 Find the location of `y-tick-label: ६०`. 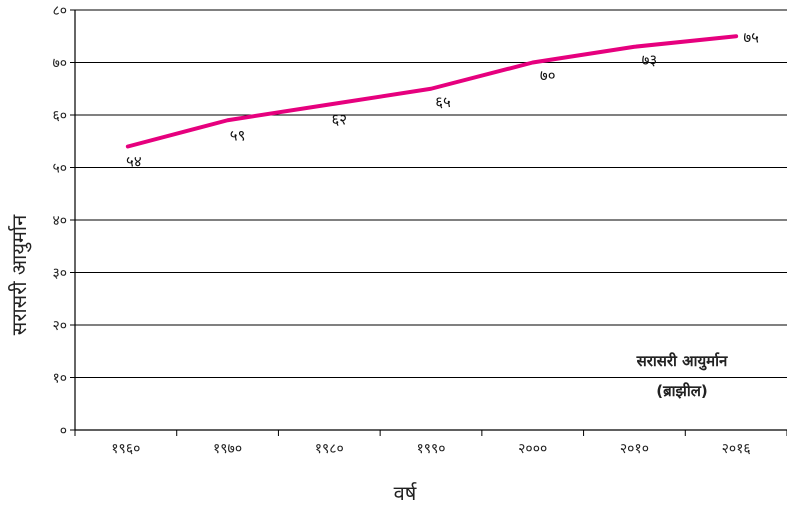

y-tick-label: ६० is located at coordinates (59, 116).